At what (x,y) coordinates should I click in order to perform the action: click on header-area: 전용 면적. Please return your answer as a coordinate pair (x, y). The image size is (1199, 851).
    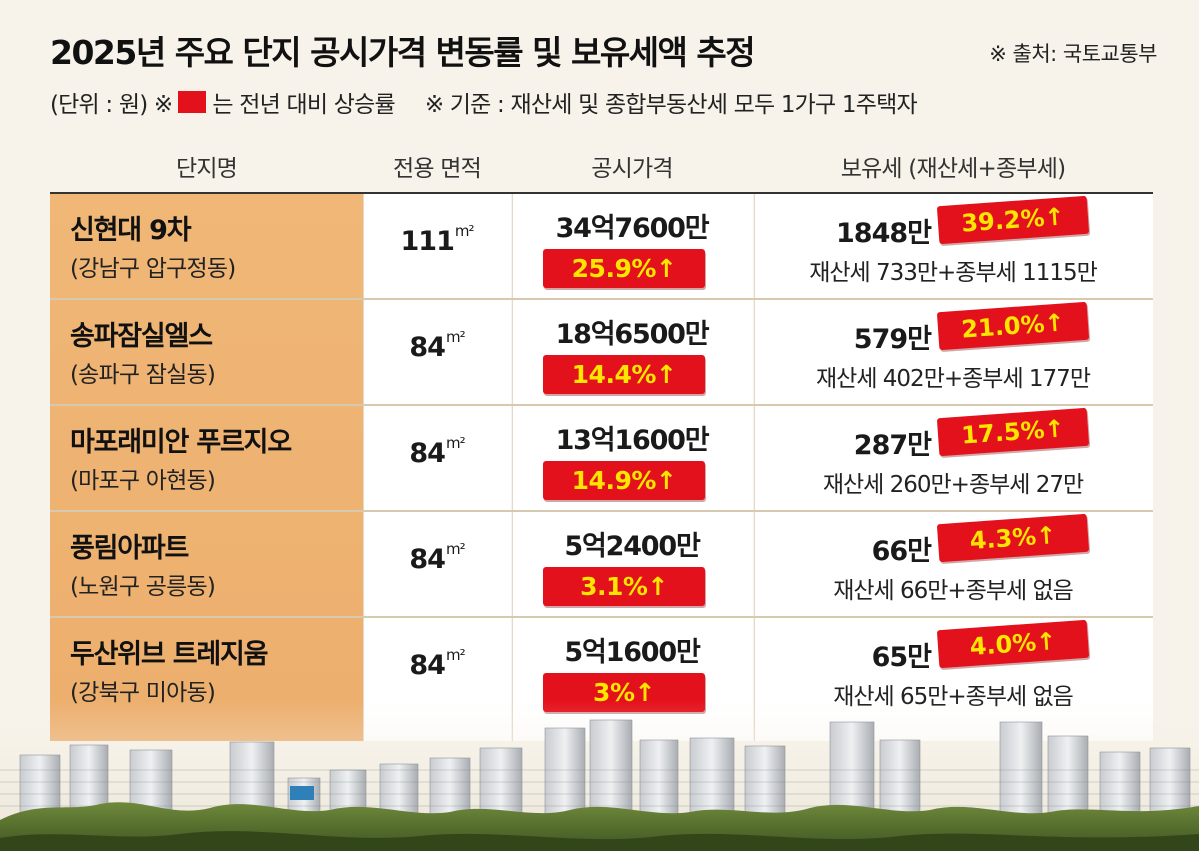
    Looking at the image, I should click on (437, 169).